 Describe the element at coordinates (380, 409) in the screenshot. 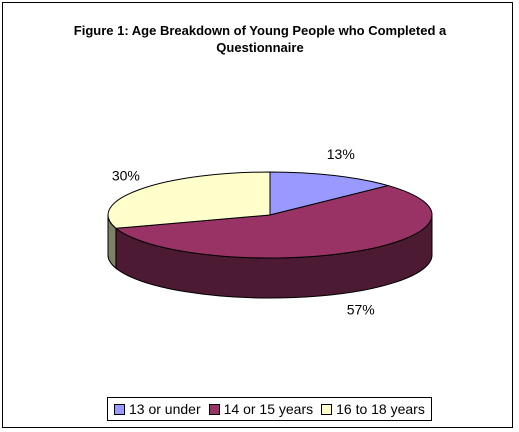

I see `legend-label: 16 to 18 years` at that location.